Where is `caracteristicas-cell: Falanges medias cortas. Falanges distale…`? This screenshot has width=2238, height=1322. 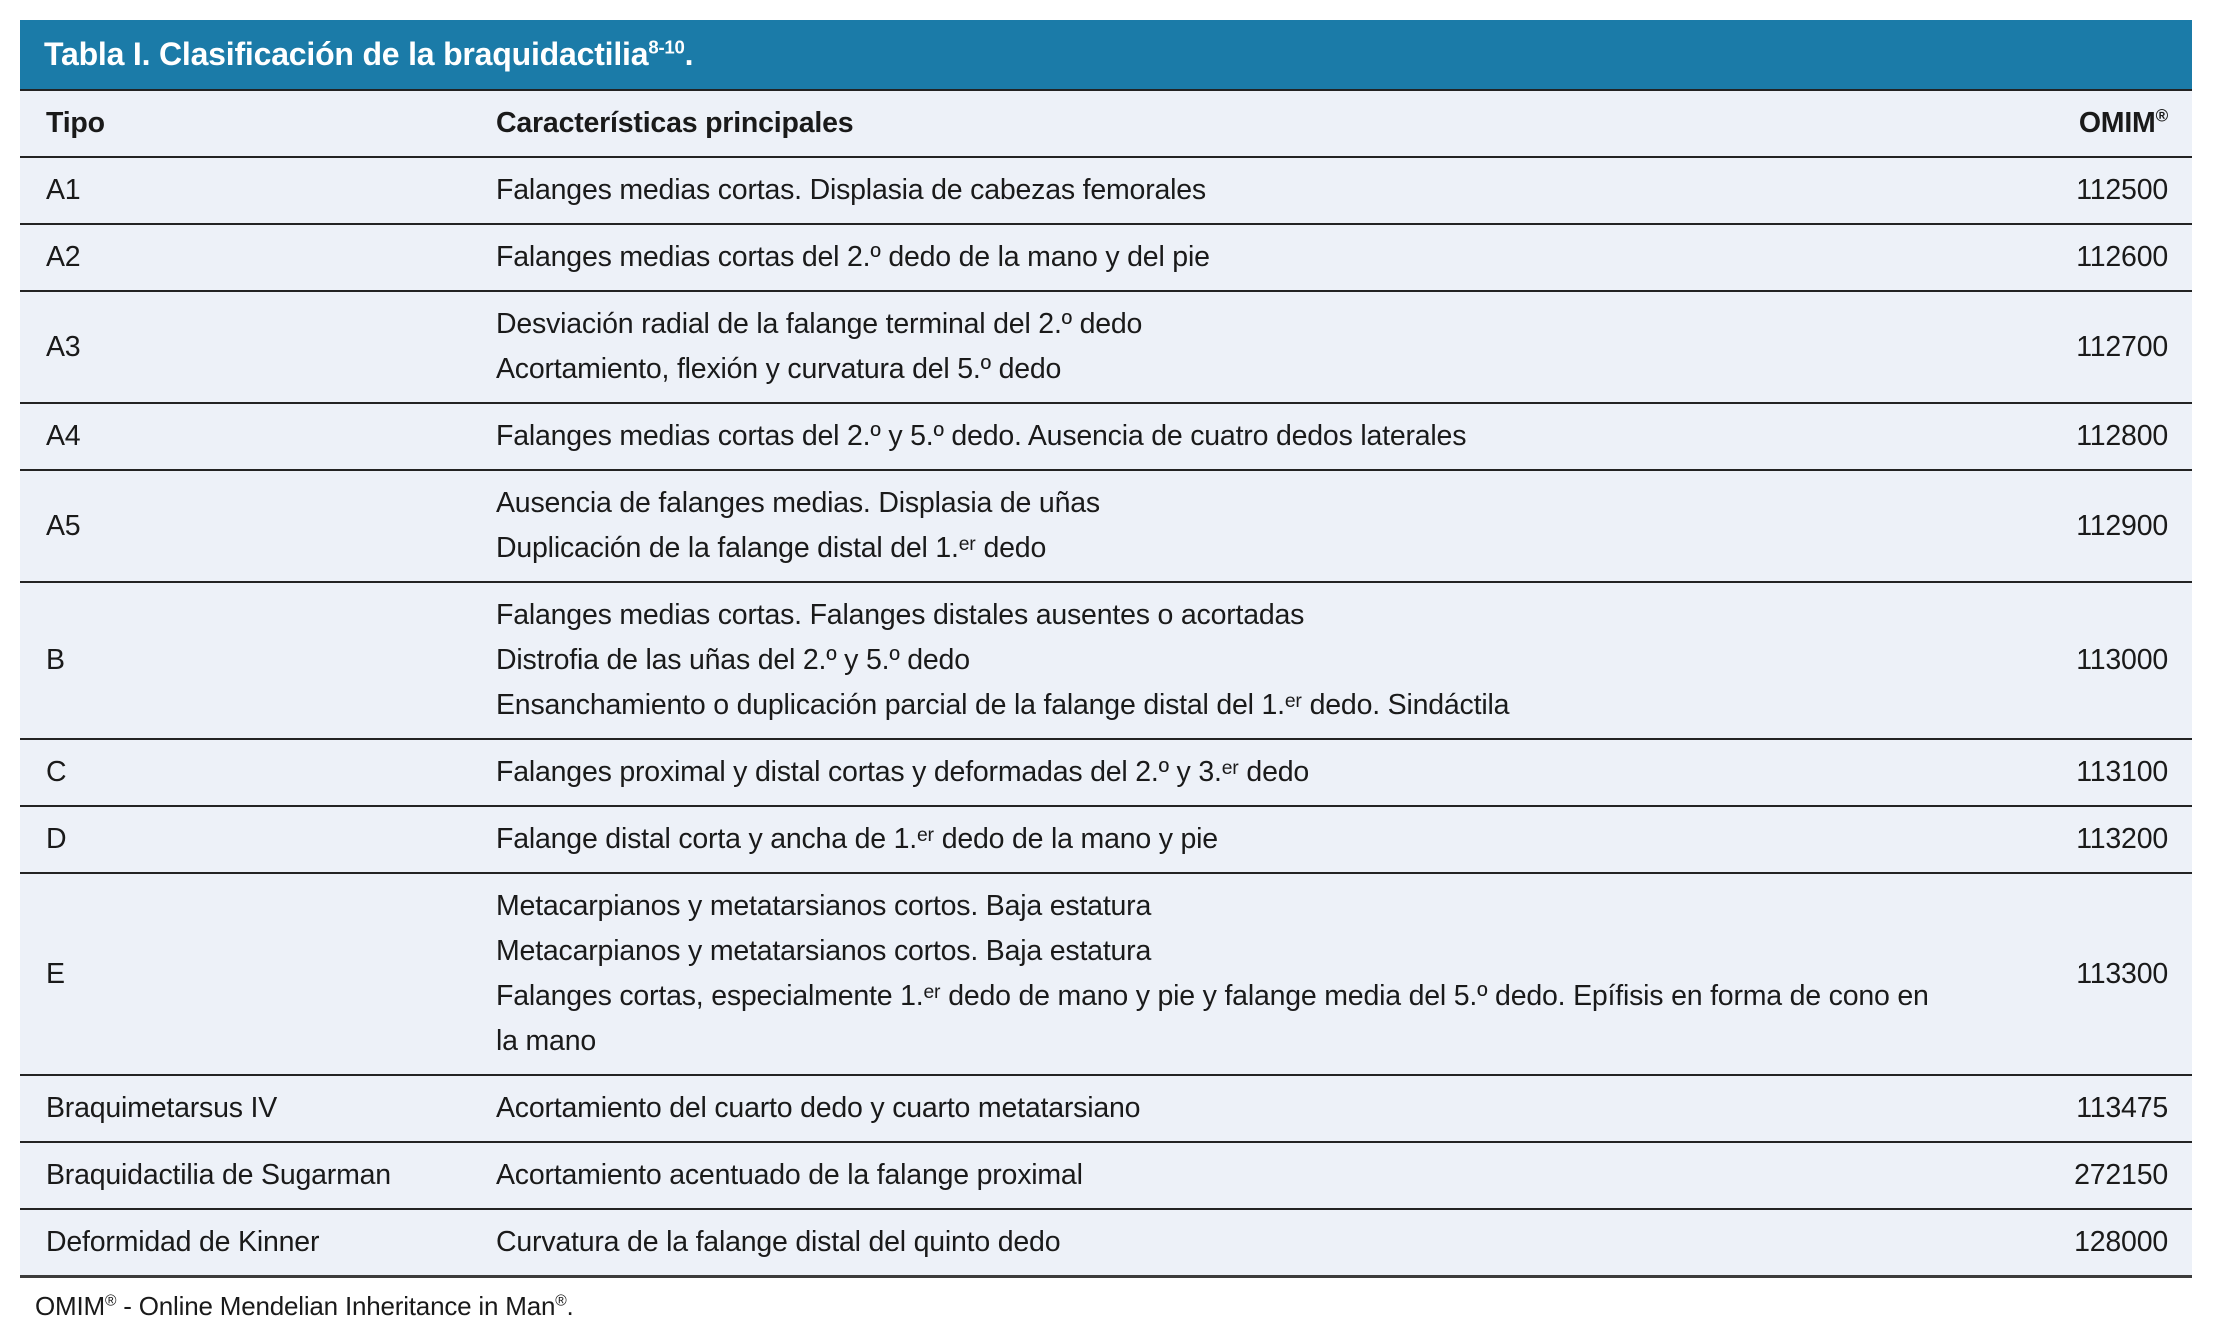 caracteristicas-cell: Falanges medias cortas. Falanges distale… is located at coordinates (1236, 660).